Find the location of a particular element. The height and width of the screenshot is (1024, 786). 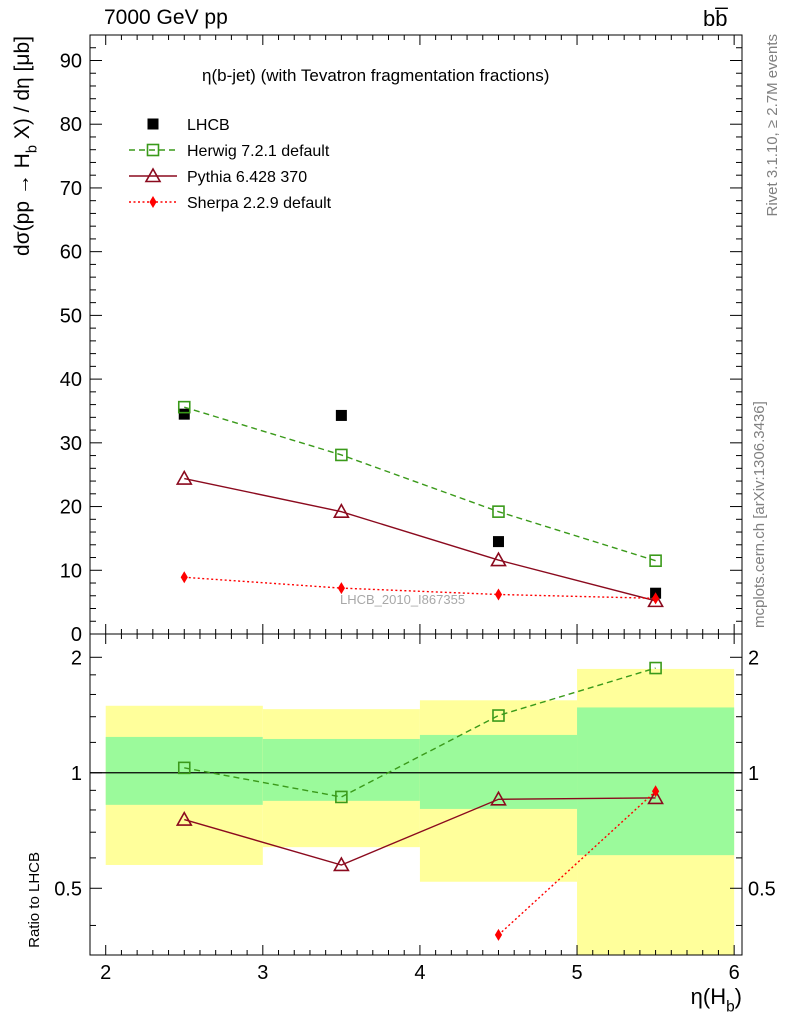

x-tick-label: 2 is located at coordinates (105, 973).